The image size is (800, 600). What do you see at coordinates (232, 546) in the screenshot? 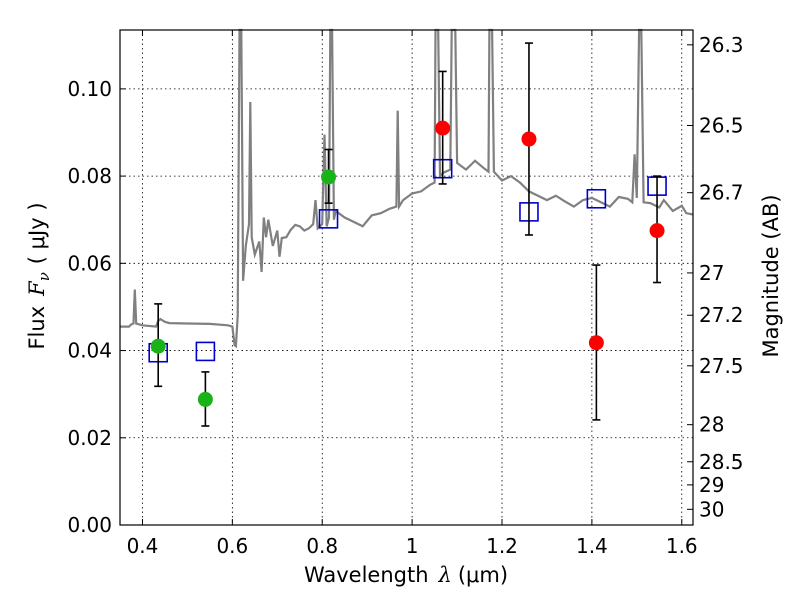
I see `x-tick-label: 0.6` at bounding box center [232, 546].